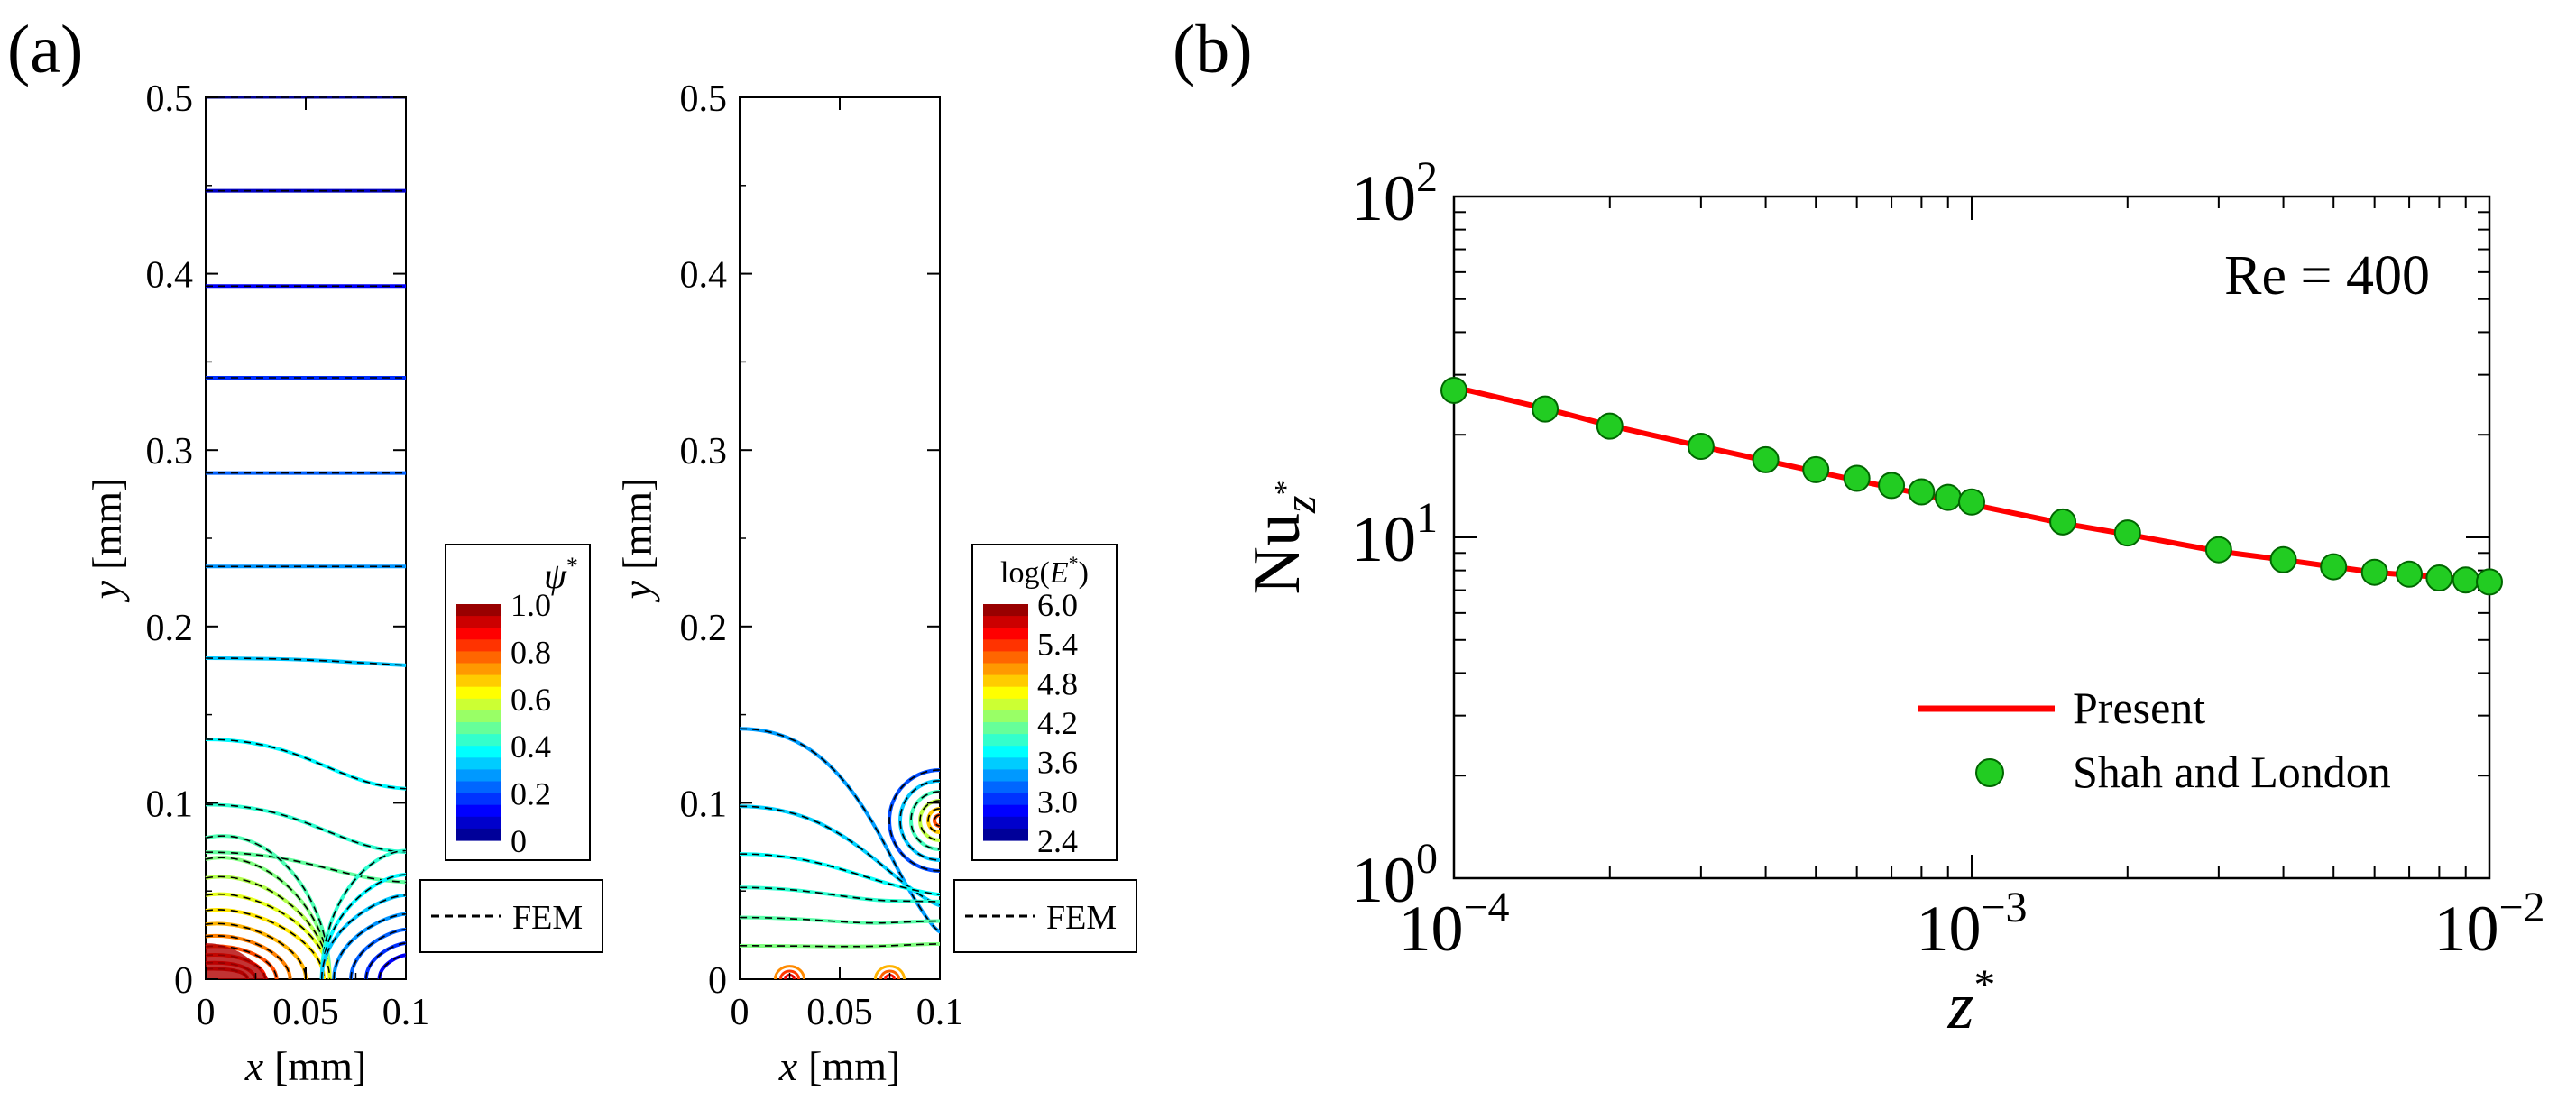  I want to click on y-axis-var: y, so click(637, 591).